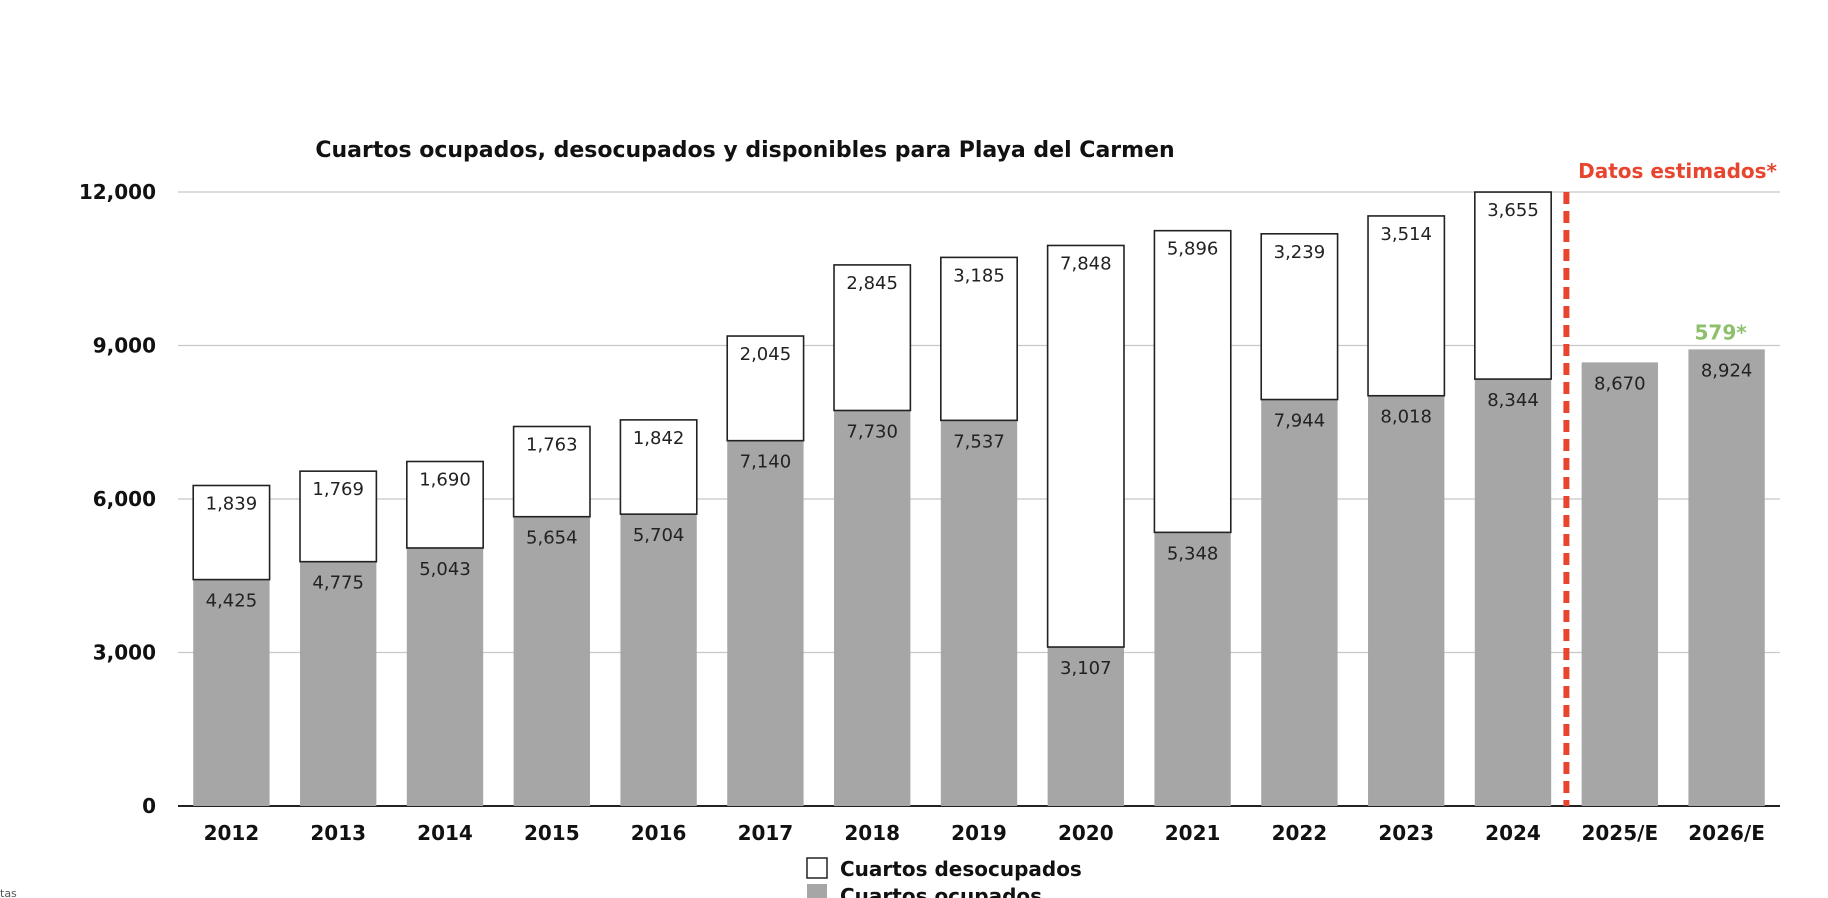  I want to click on value-label-occupied: 8,924, so click(1727, 370).